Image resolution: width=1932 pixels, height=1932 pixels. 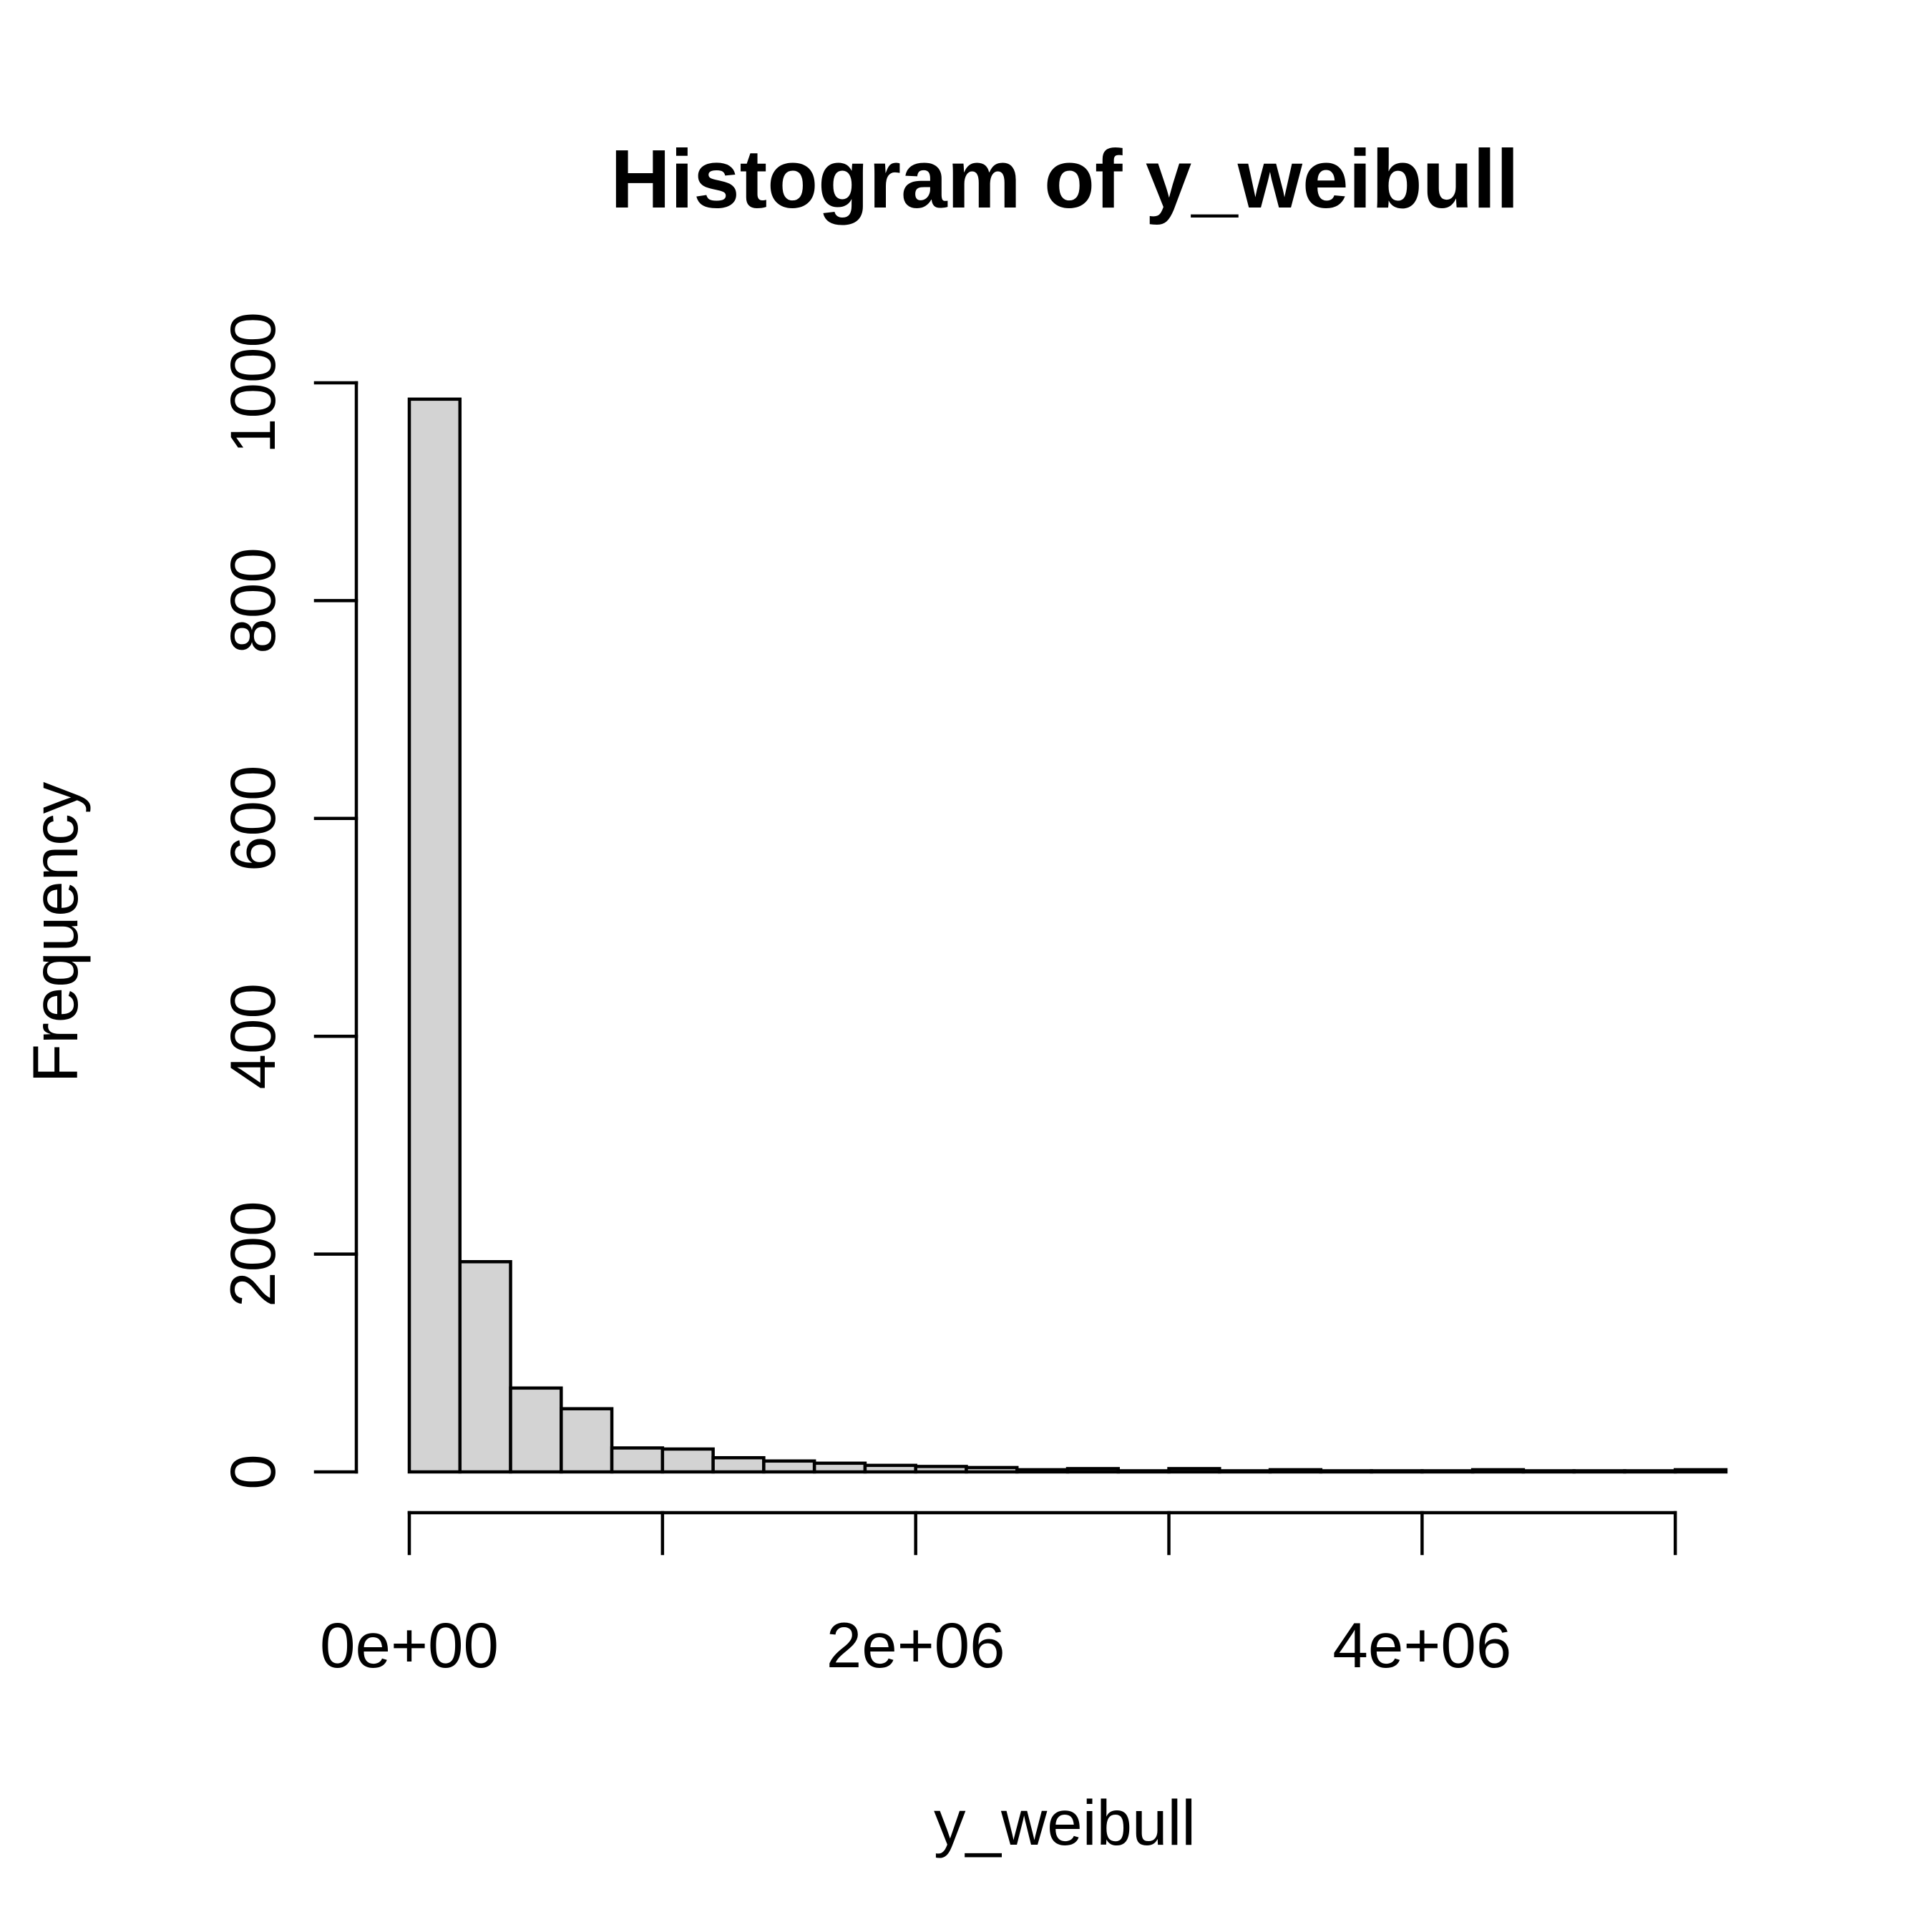 I want to click on chart-title: Histogram of y_weibull, so click(x=1064, y=178).